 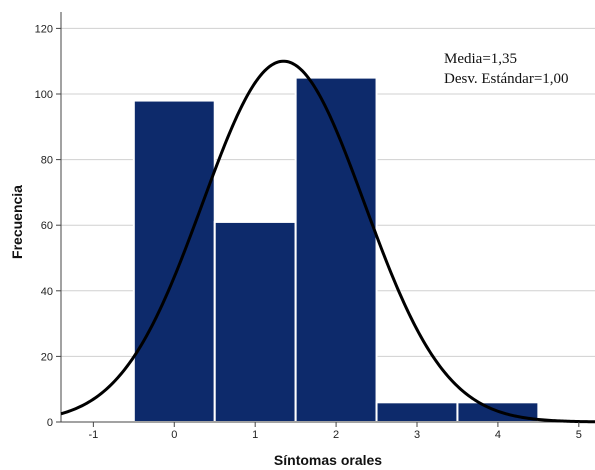 What do you see at coordinates (336, 435) in the screenshot?
I see `x-tick-label-2: 2` at bounding box center [336, 435].